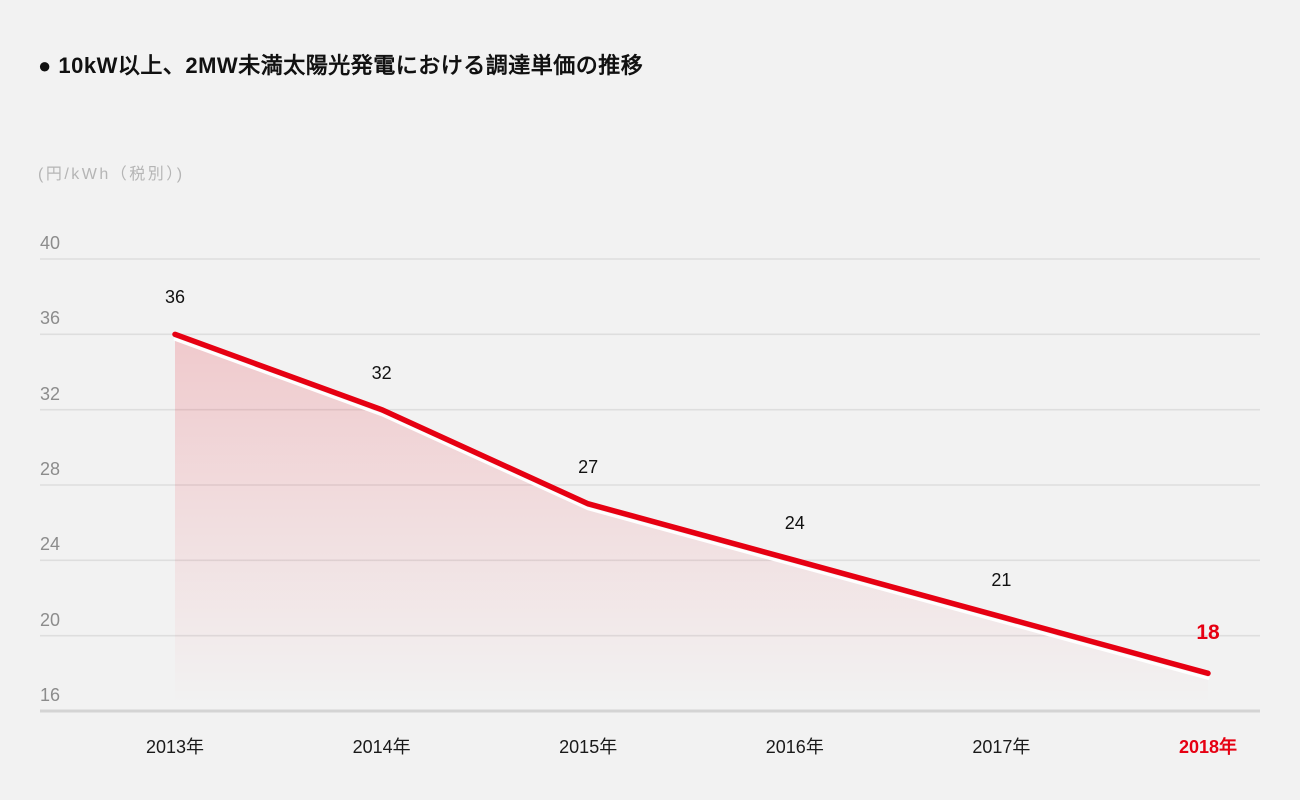  Describe the element at coordinates (50, 393) in the screenshot. I see `y-tick-label: 32` at that location.